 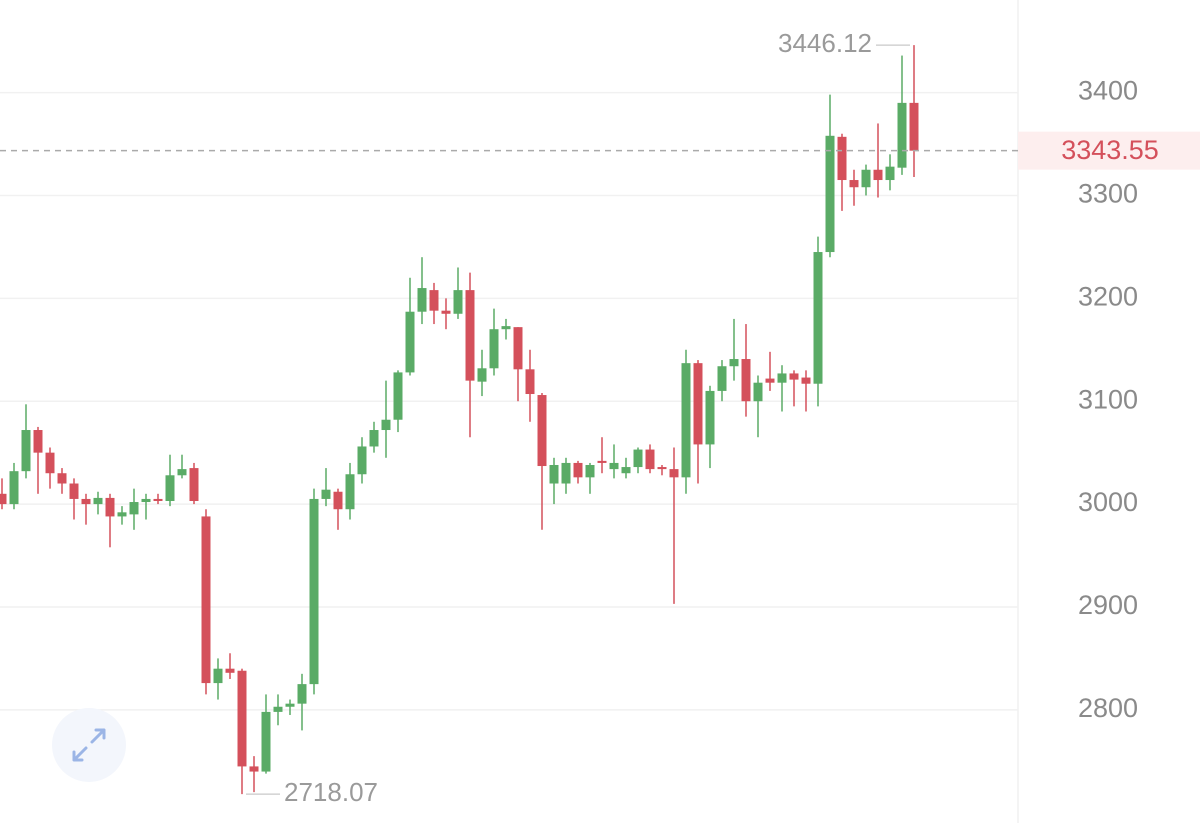 I want to click on y-tick-label: 3400, so click(x=1108, y=91).